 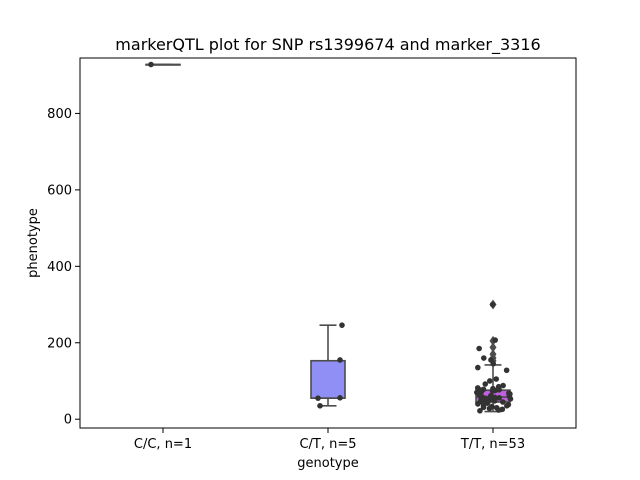 What do you see at coordinates (163, 444) in the screenshot?
I see `x-tick-label: C/C, n=1` at bounding box center [163, 444].